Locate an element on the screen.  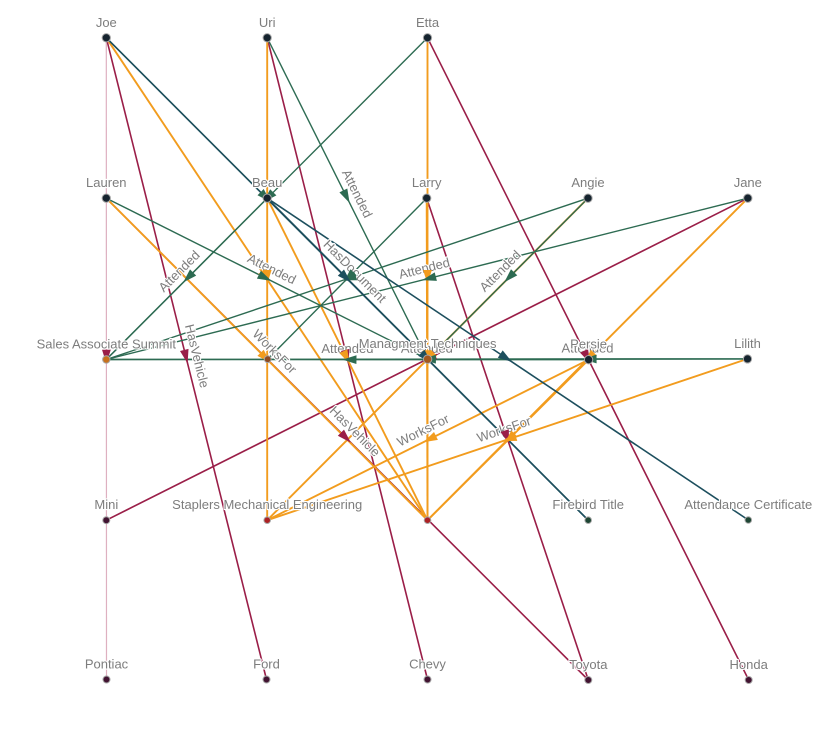
svg-text: Managment Techniques is located at coordinates (428, 343).